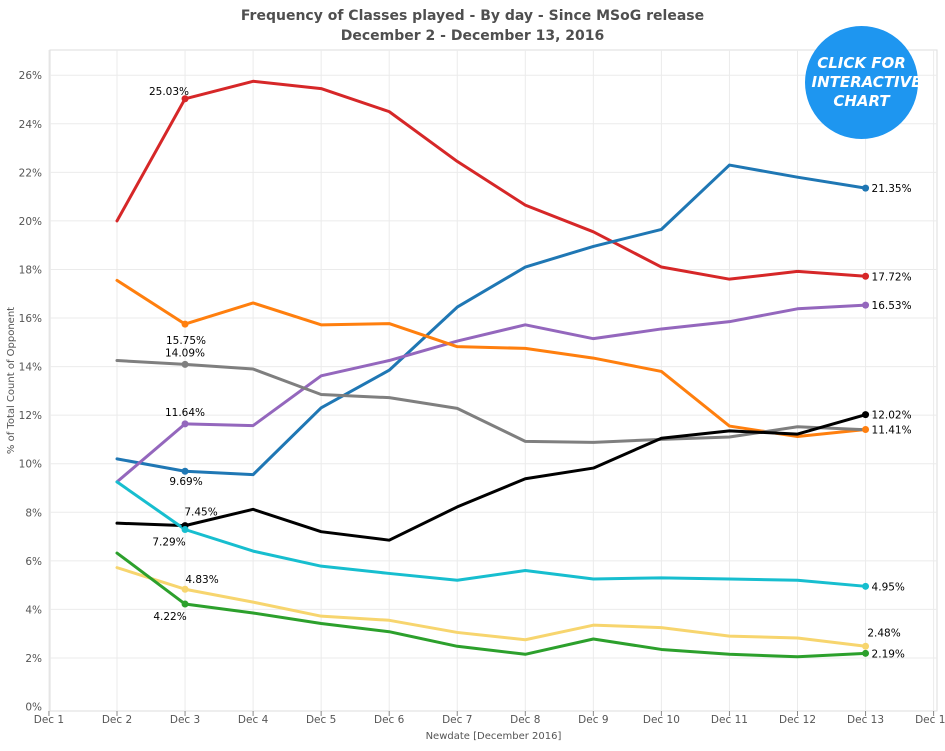 This screenshot has width=945, height=751. I want to click on x-tick-label: Dec 2, so click(117, 720).